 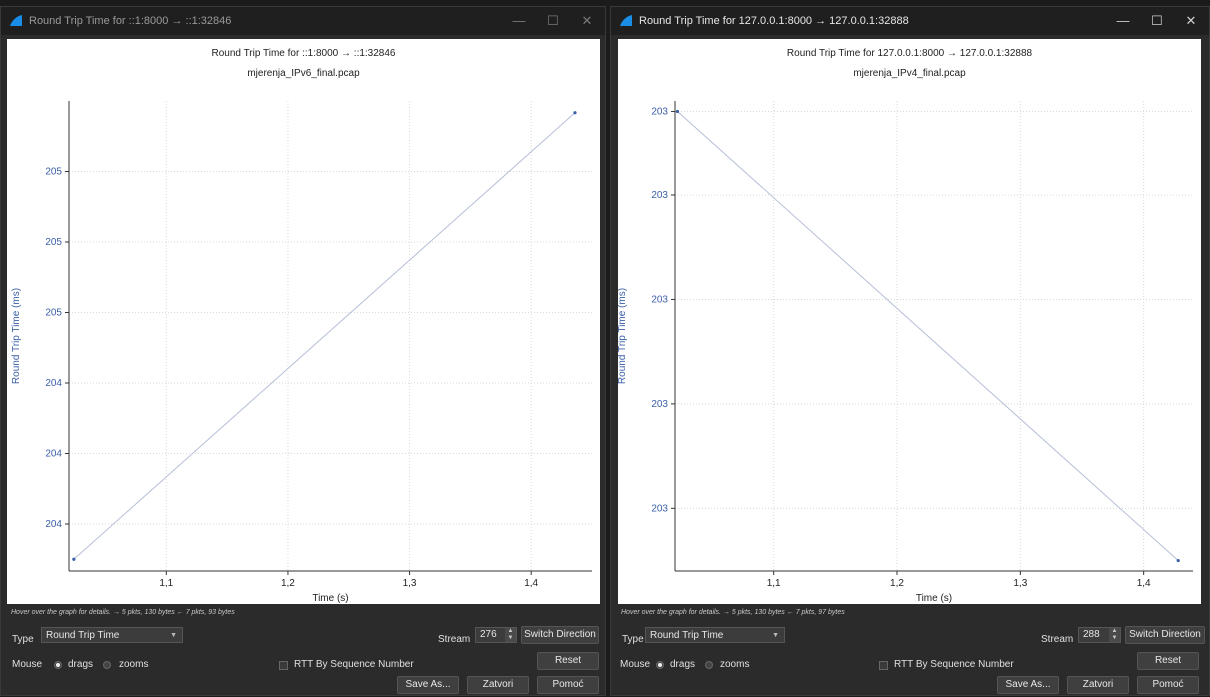 I want to click on stream-spinbox: 288 ▲ ▼, so click(x=1099, y=635).